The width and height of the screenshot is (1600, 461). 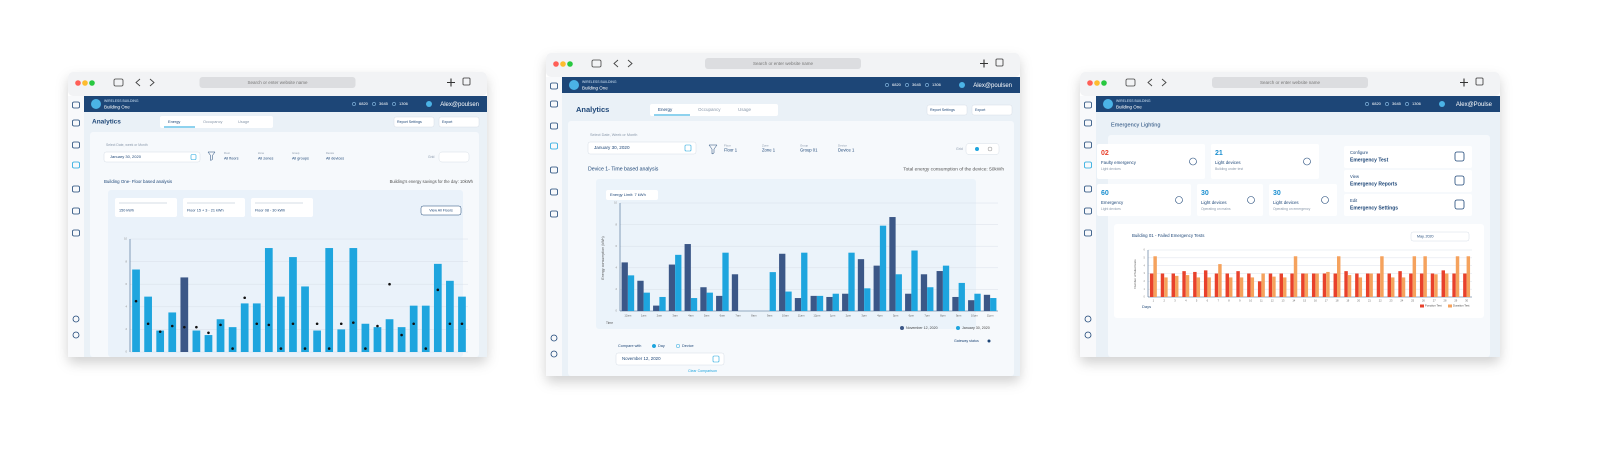 I want to click on filter-value: All zones, so click(x=266, y=159).